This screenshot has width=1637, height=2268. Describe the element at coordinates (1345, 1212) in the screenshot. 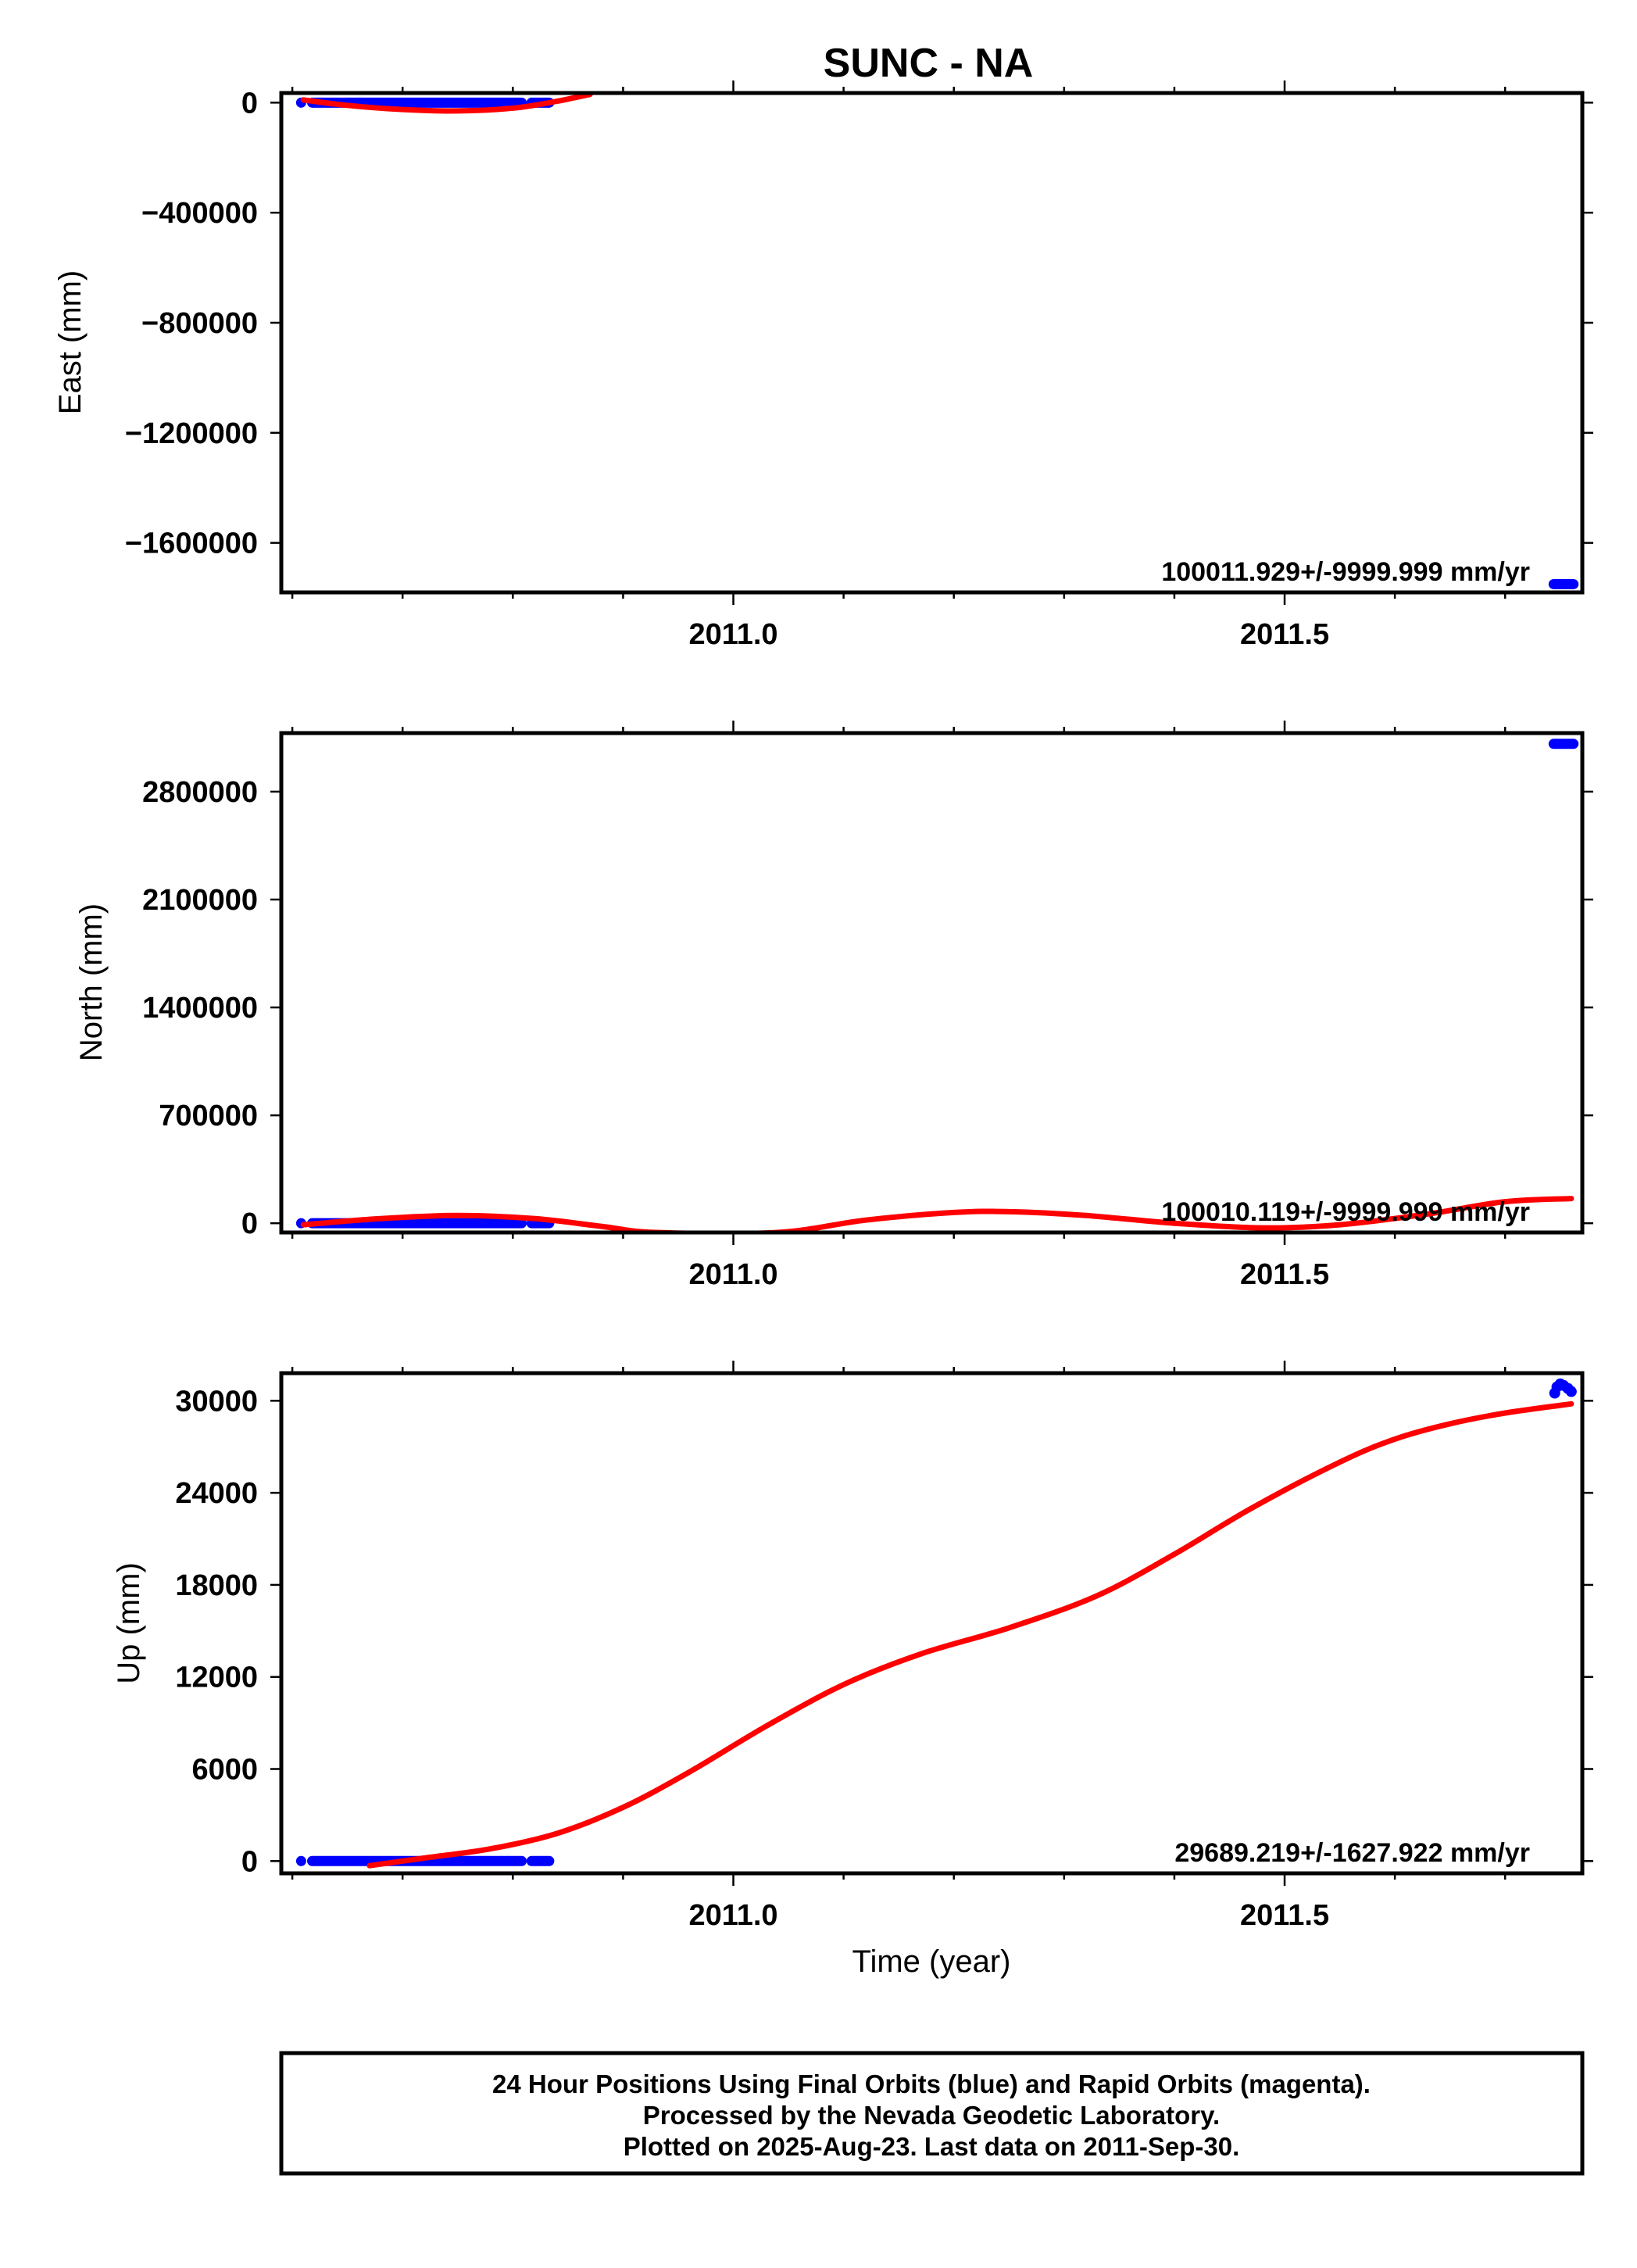

I see `north-rate-label: 100010.119+/-9999.999 mm/yr` at that location.